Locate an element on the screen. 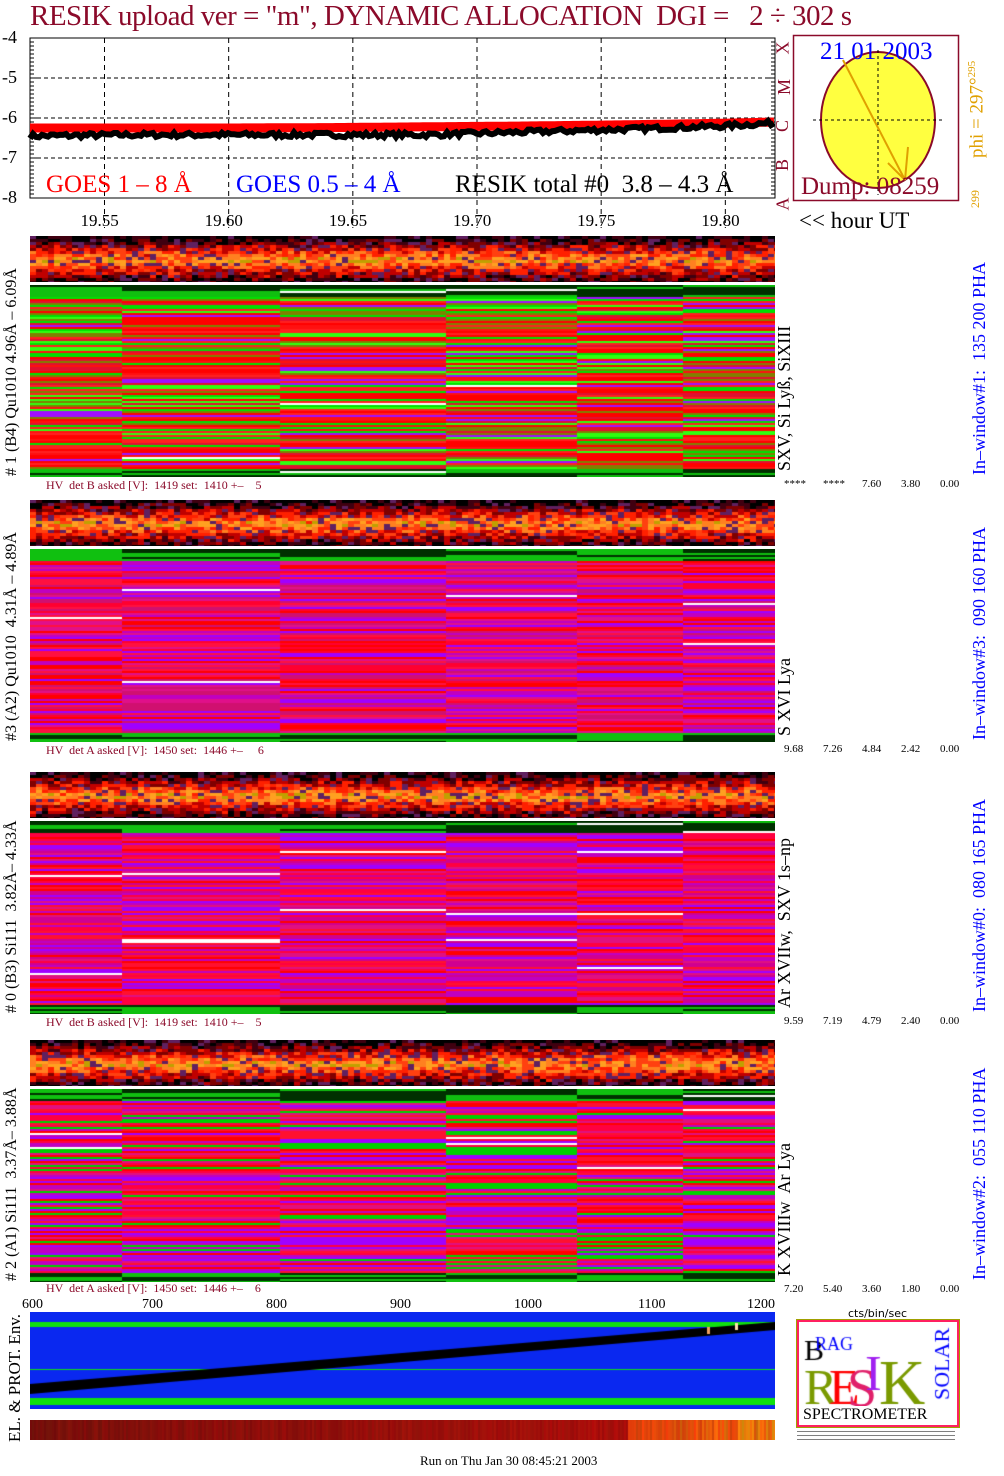 The height and width of the screenshot is (1476, 1004). y-tick-label: -6 is located at coordinates (9, 117).